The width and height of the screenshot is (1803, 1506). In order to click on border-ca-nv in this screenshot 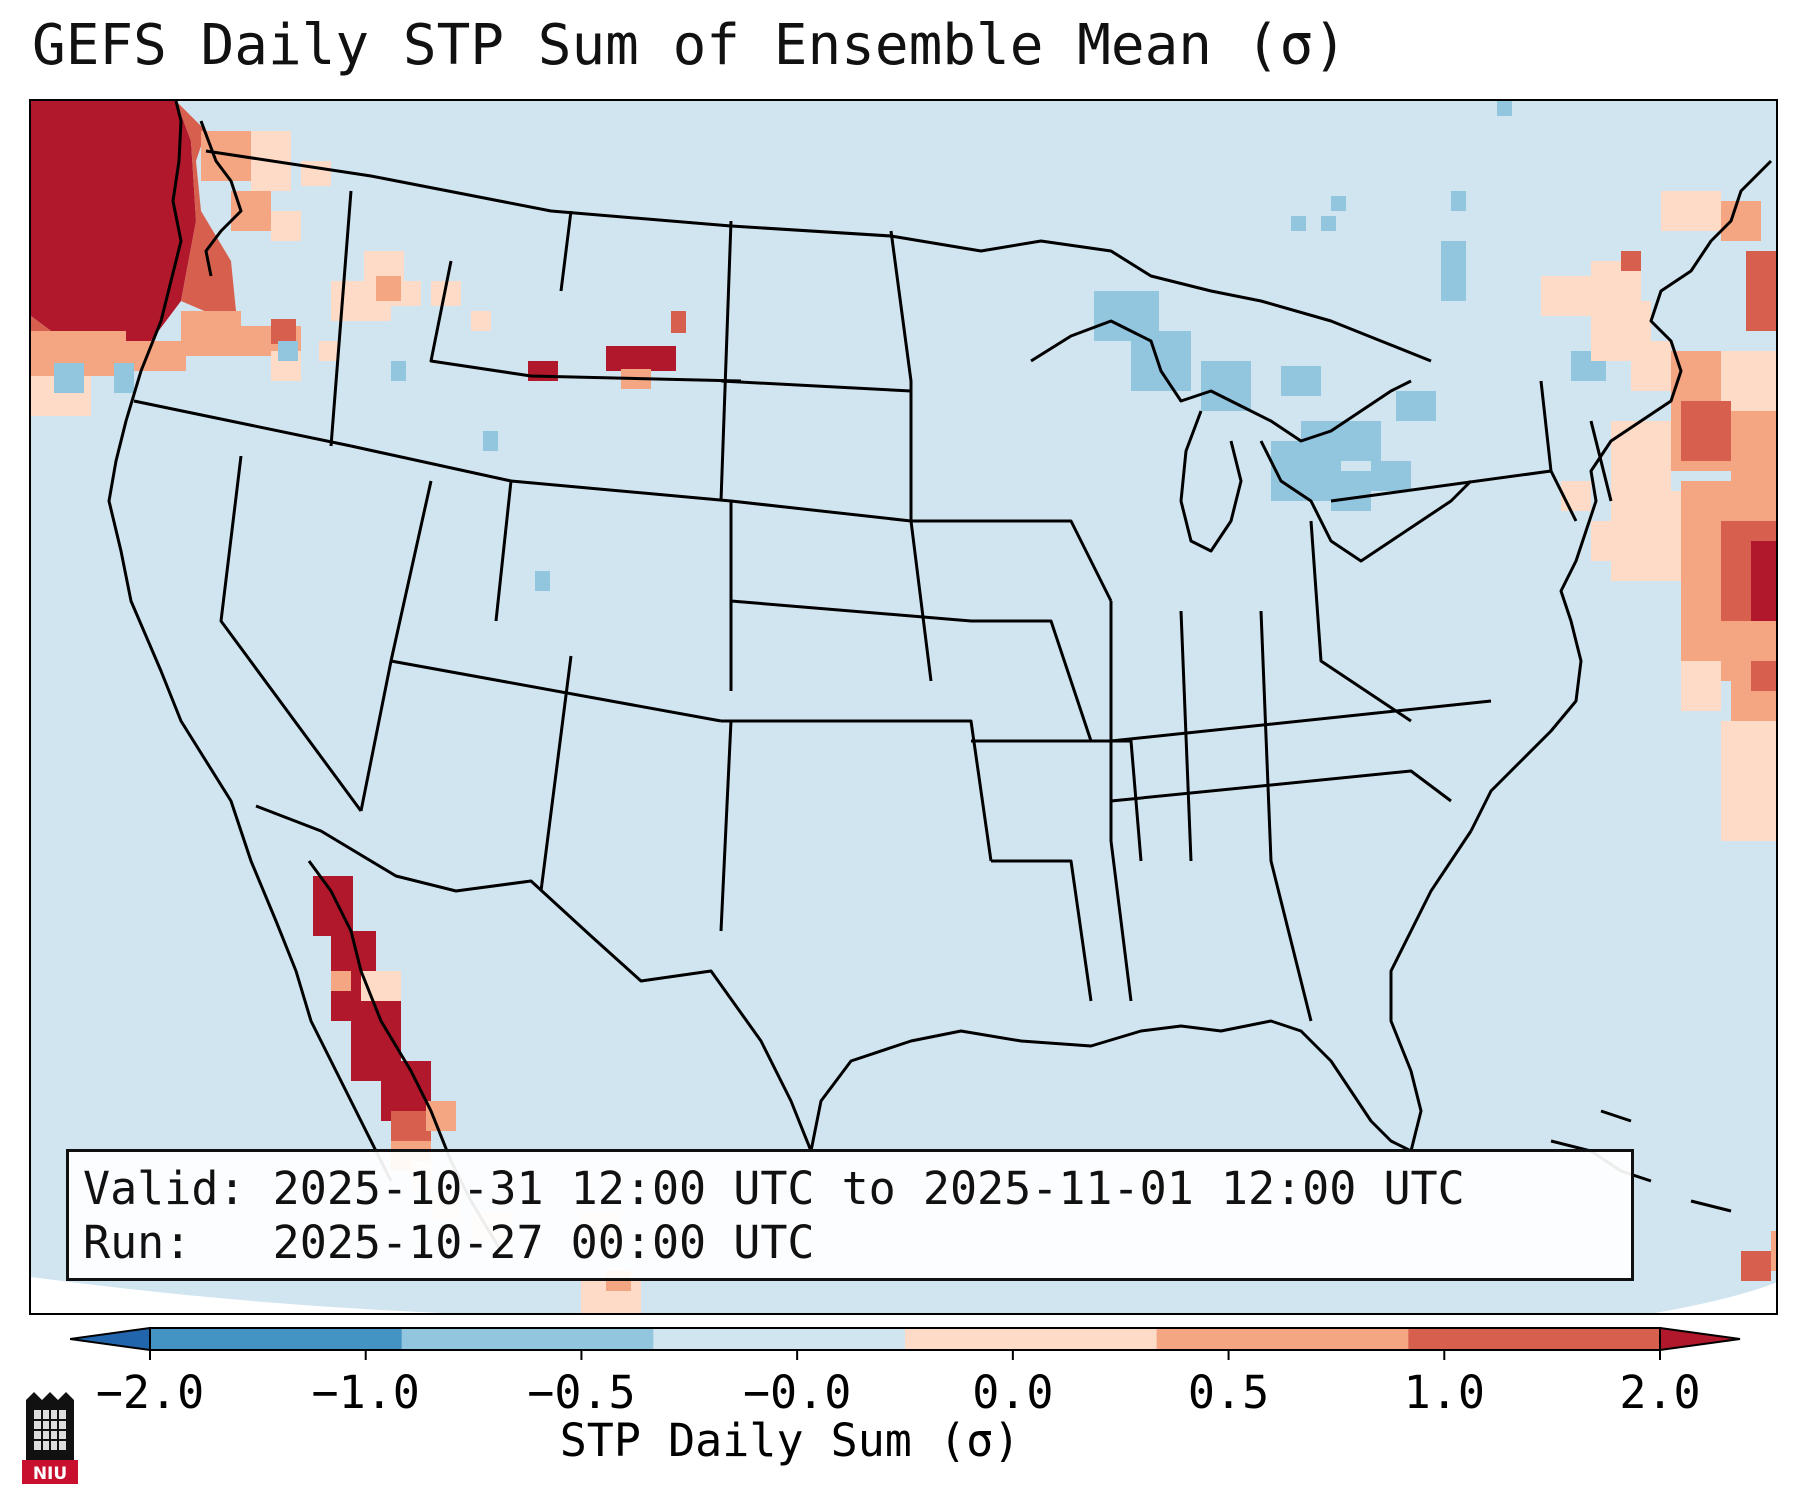, I will do `click(291, 633)`.